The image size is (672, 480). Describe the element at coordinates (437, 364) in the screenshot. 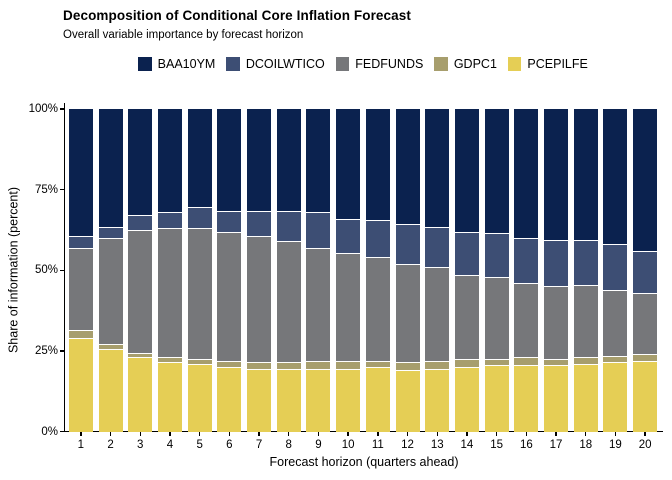

I see `bar-segment-GDPC1-h13` at that location.